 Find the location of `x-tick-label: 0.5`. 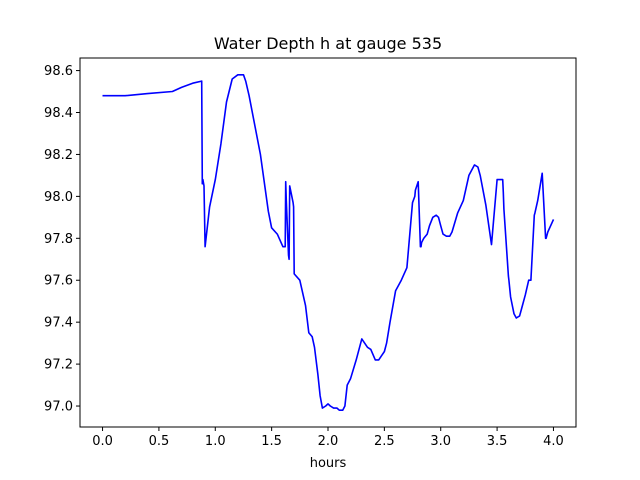

x-tick-label: 0.5 is located at coordinates (159, 441).